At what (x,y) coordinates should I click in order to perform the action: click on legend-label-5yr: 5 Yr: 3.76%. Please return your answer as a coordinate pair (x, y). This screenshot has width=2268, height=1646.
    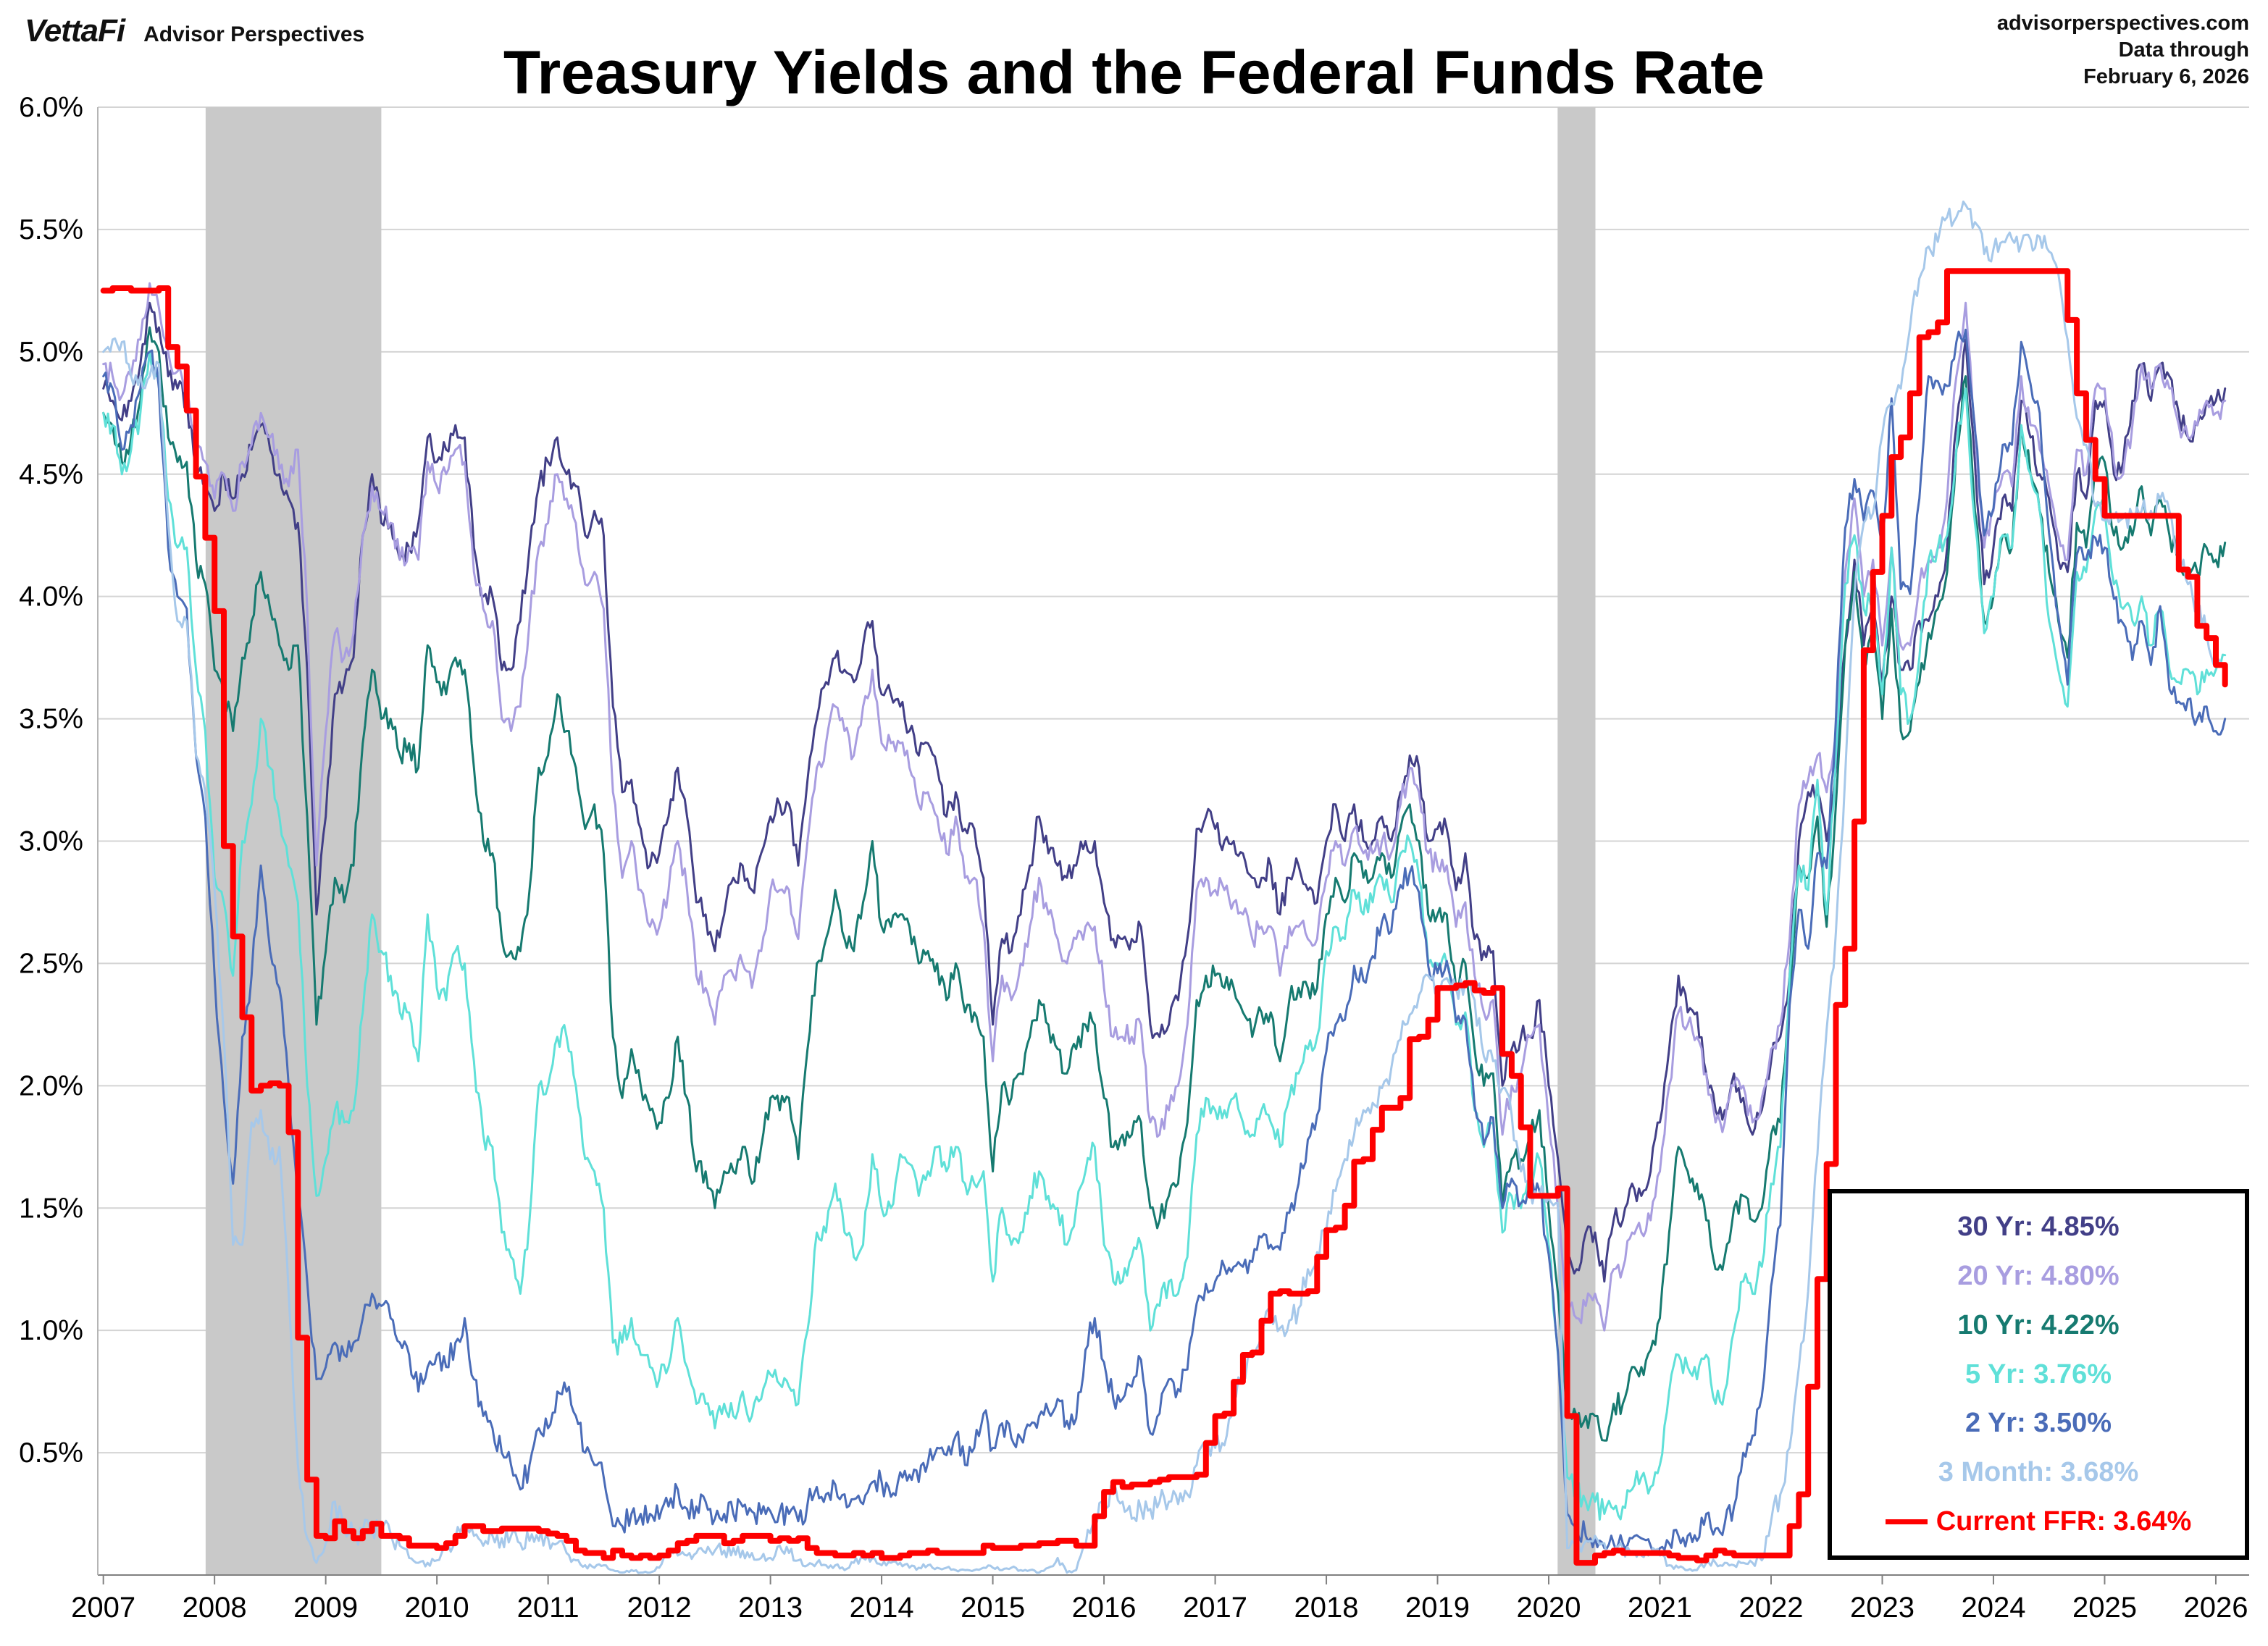
    Looking at the image, I should click on (2038, 1374).